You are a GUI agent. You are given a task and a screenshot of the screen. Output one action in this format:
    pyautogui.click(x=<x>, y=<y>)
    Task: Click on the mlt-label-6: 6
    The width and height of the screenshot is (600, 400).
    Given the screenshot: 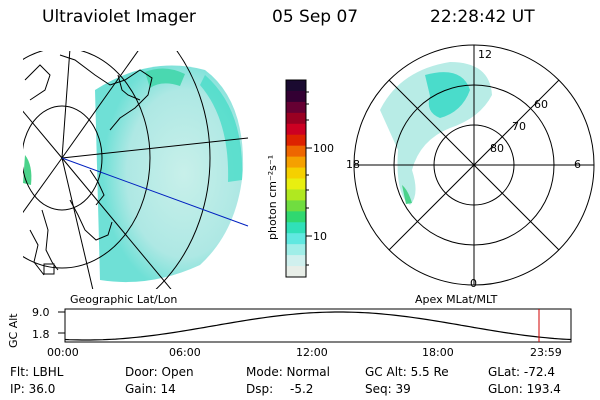 What is the action you would take?
    pyautogui.click(x=577, y=164)
    